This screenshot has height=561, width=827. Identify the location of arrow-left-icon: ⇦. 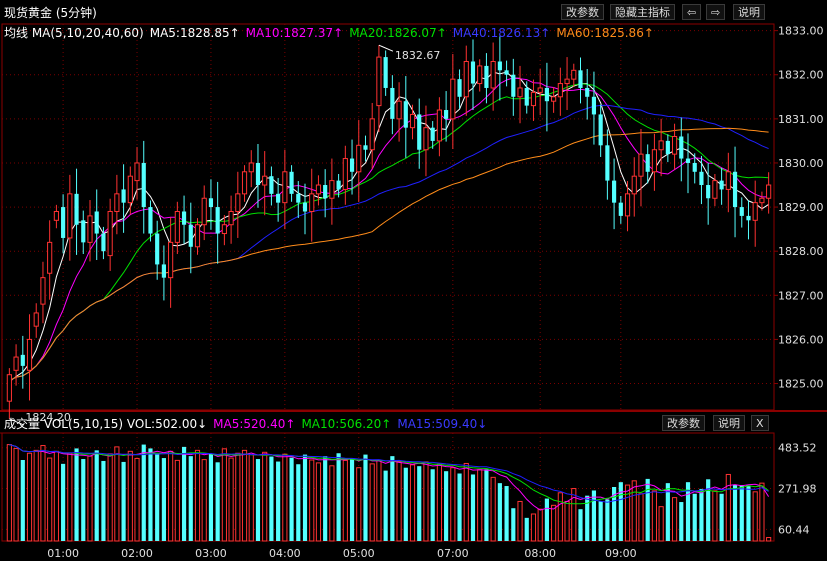
(692, 12).